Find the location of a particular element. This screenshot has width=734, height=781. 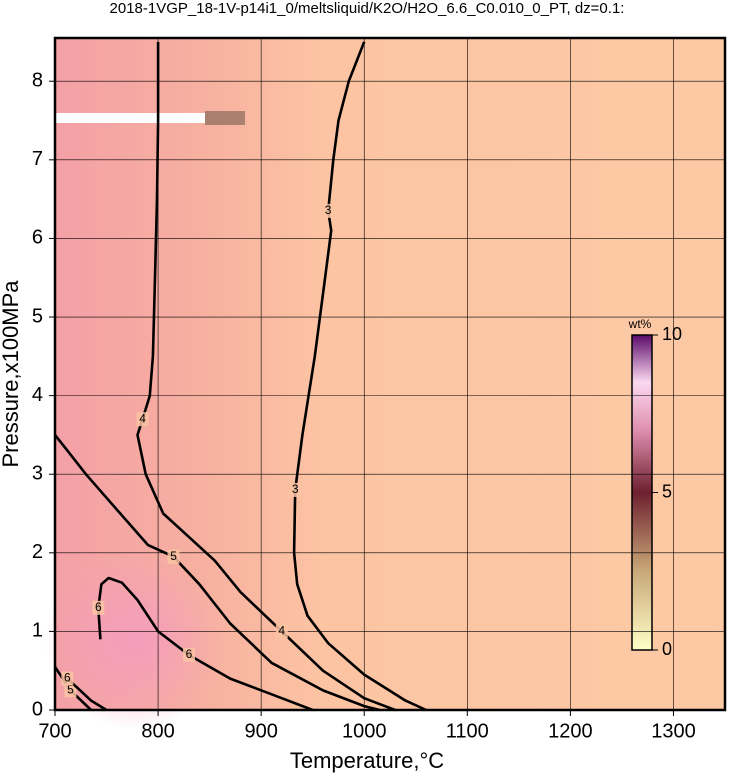

y-tick-label: 2 is located at coordinates (37, 552).